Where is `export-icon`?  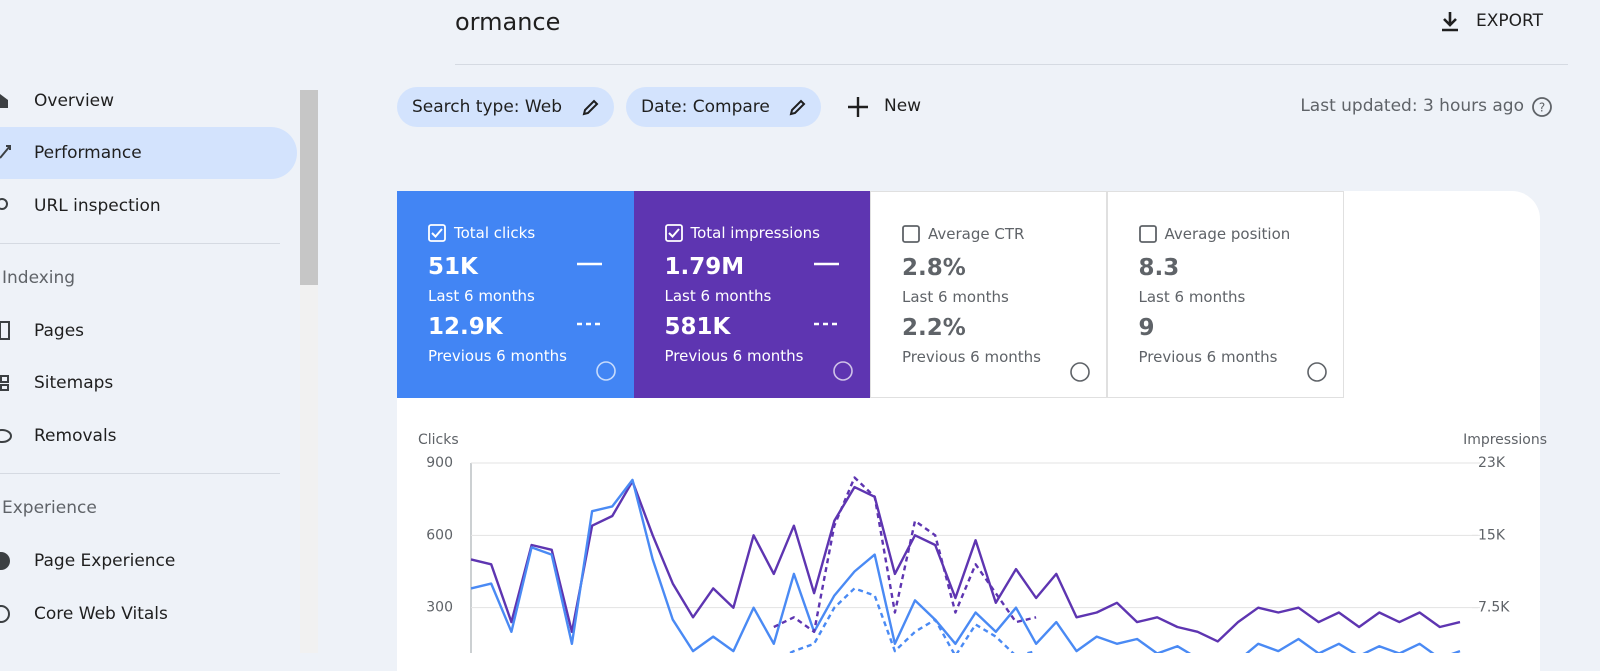 export-icon is located at coordinates (1450, 21).